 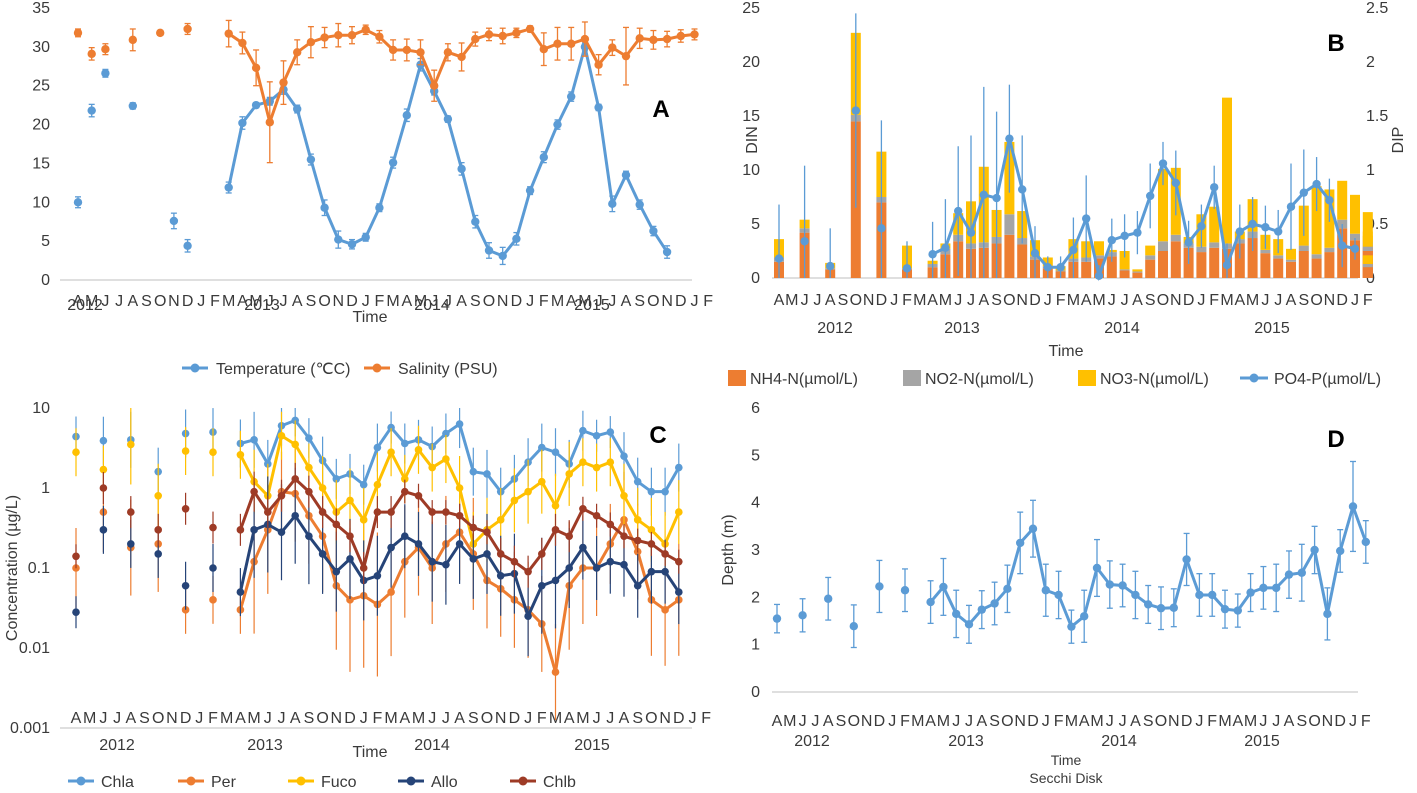 What do you see at coordinates (1377, 8) in the screenshot?
I see `y2-tick-label: 2.5` at bounding box center [1377, 8].